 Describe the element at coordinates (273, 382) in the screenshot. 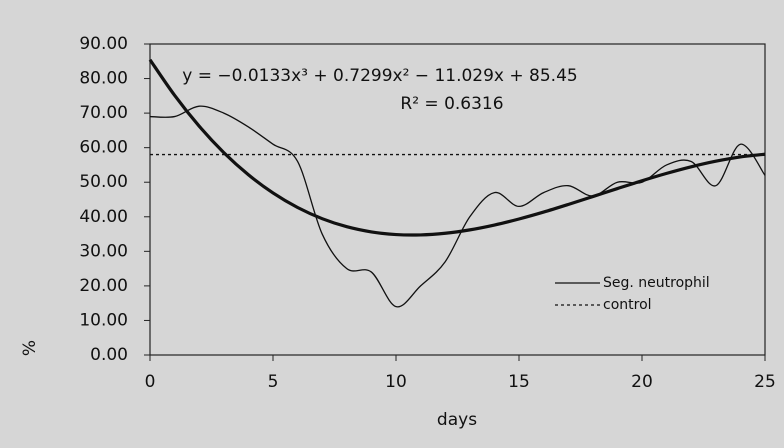

I see `x-tick-label: 5` at that location.